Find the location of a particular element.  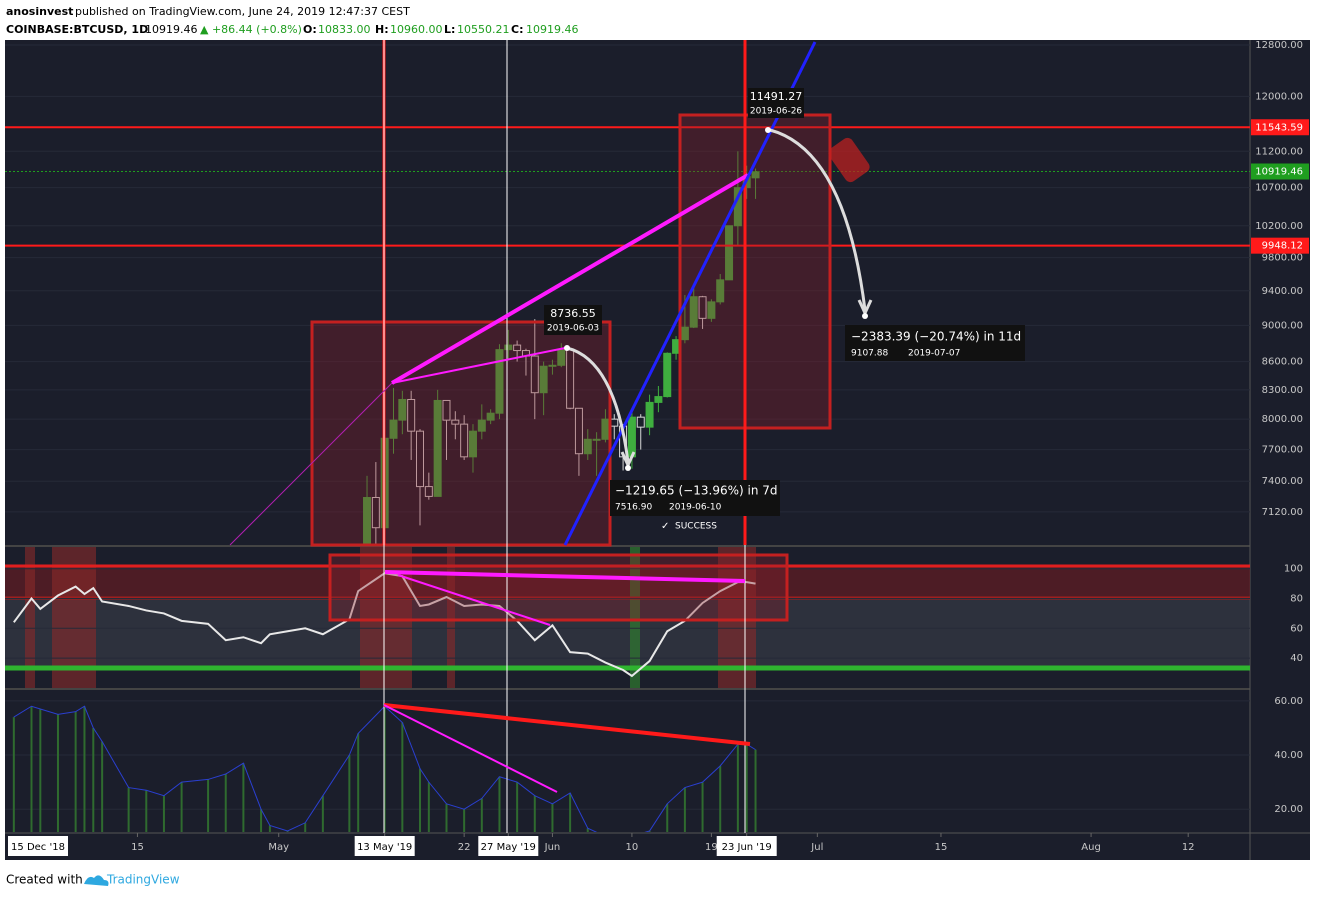

close-label: C: is located at coordinates (517, 29).